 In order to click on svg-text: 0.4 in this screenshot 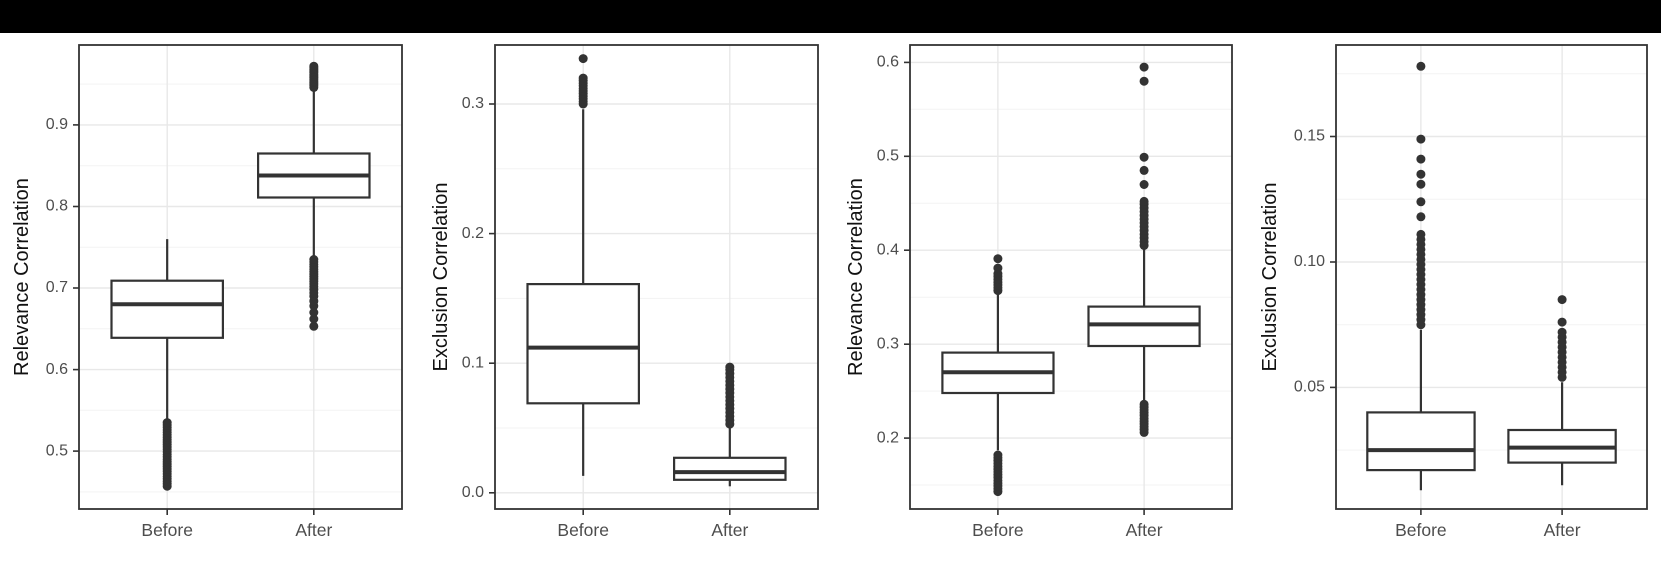, I will do `click(888, 249)`.